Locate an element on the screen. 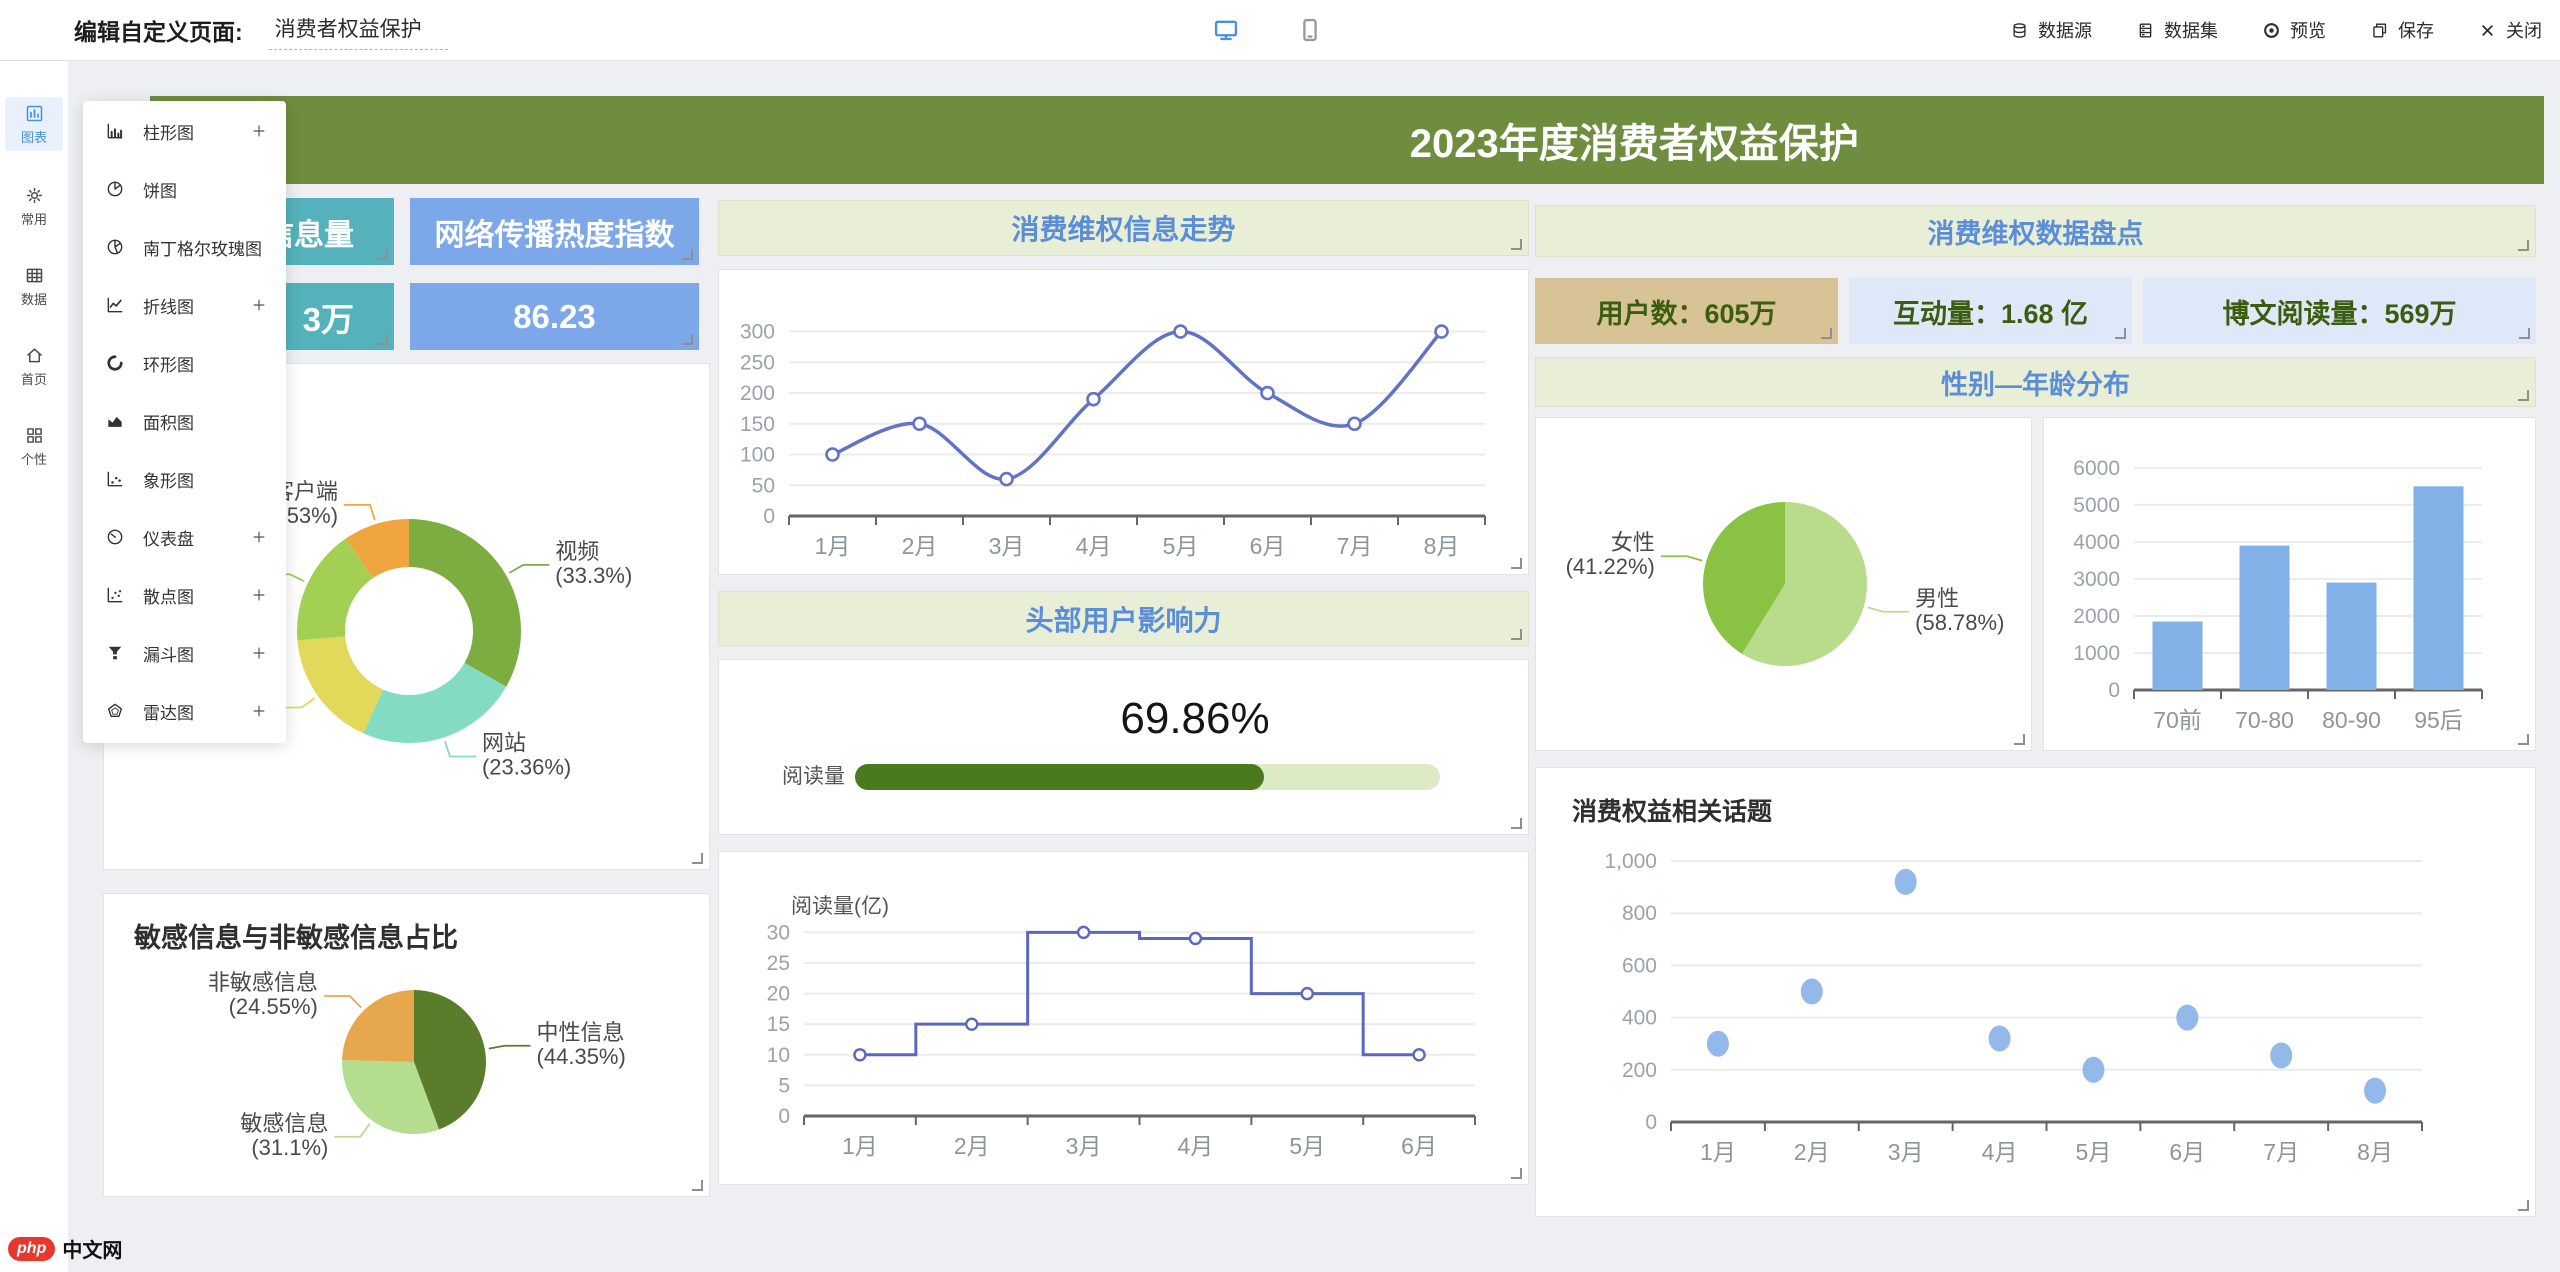 This screenshot has height=1272, width=2560. chart-menu-item-funnel: 漏斗图 is located at coordinates (184, 653).